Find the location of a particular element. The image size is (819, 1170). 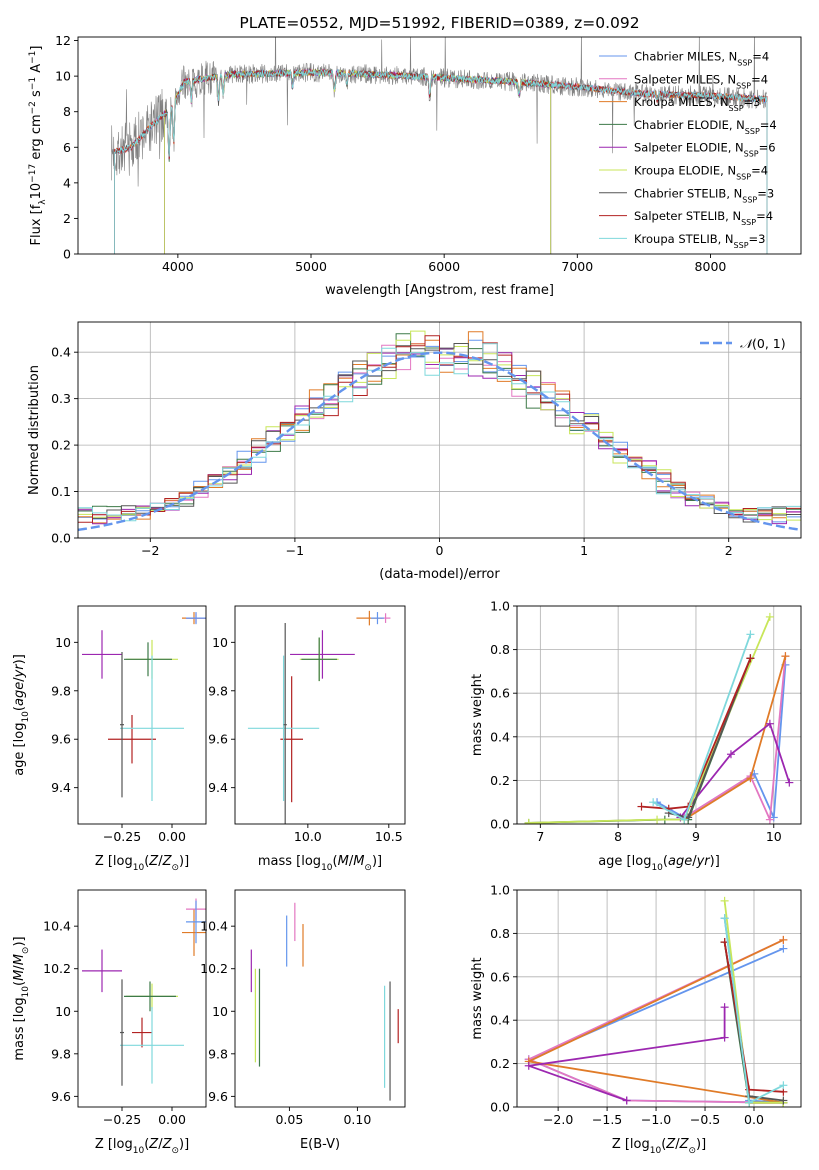

y-tick-label: 0.3 is located at coordinates (61, 398).